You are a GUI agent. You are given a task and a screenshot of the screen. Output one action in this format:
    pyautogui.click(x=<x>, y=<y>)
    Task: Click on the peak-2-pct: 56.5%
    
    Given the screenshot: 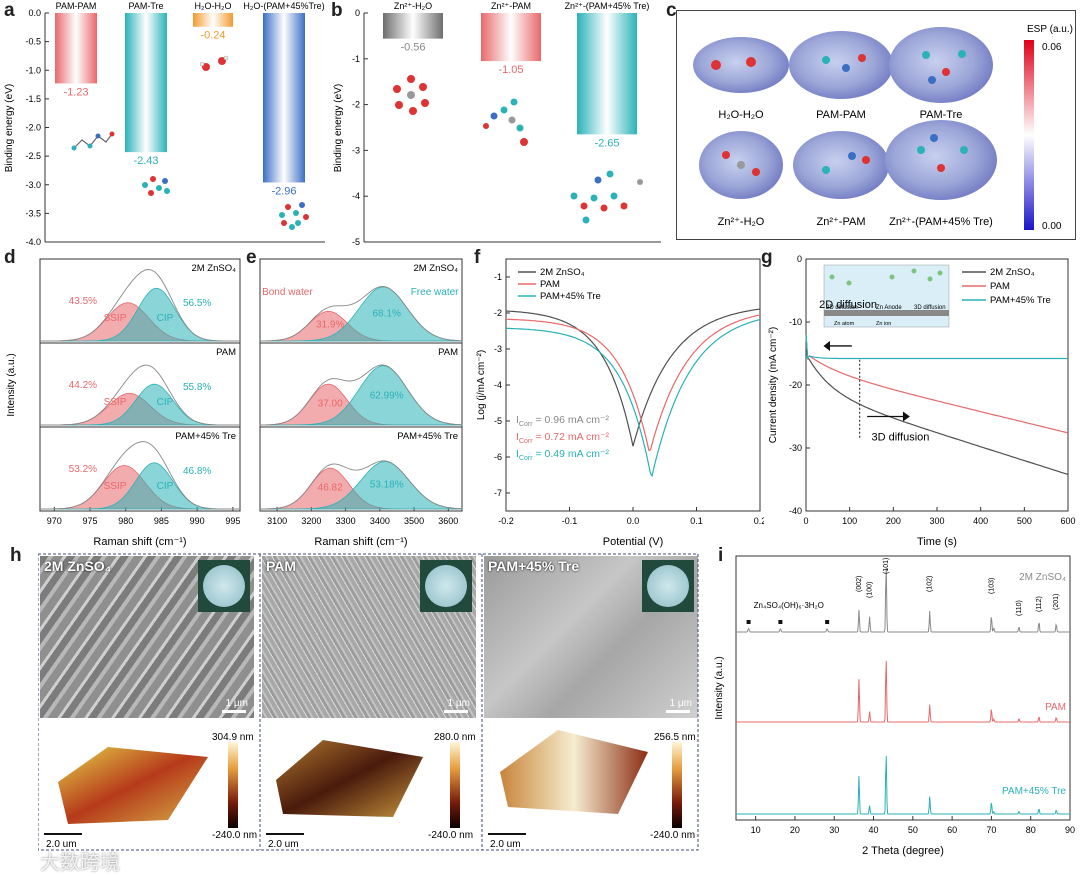 What is the action you would take?
    pyautogui.click(x=197, y=303)
    